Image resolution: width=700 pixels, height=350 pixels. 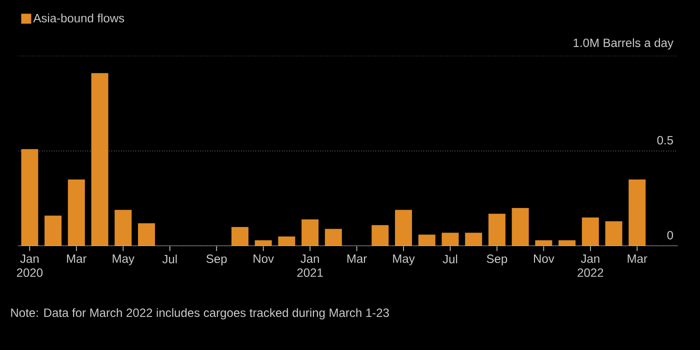 I want to click on legend-label: Asia-bound flows, so click(x=78, y=18).